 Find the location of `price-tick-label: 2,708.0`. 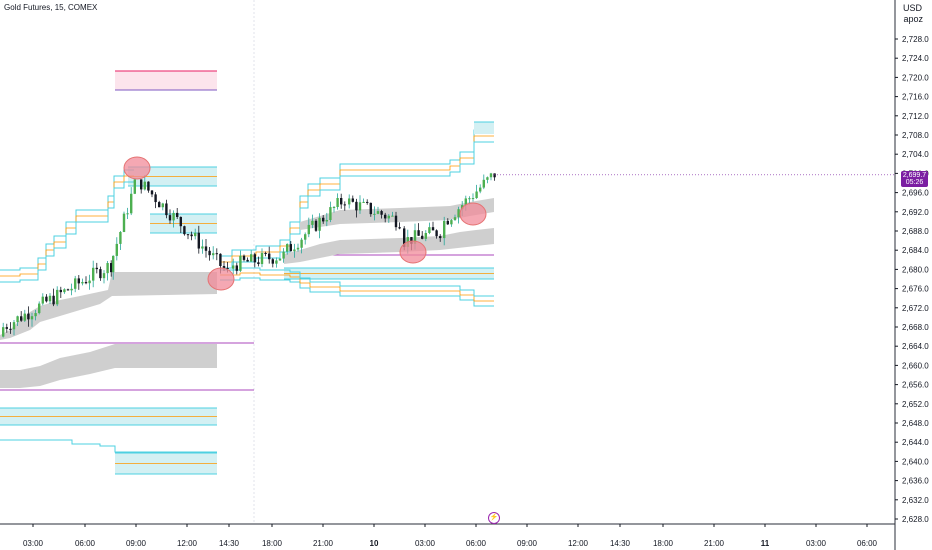

price-tick-label: 2,708.0 is located at coordinates (915, 135).